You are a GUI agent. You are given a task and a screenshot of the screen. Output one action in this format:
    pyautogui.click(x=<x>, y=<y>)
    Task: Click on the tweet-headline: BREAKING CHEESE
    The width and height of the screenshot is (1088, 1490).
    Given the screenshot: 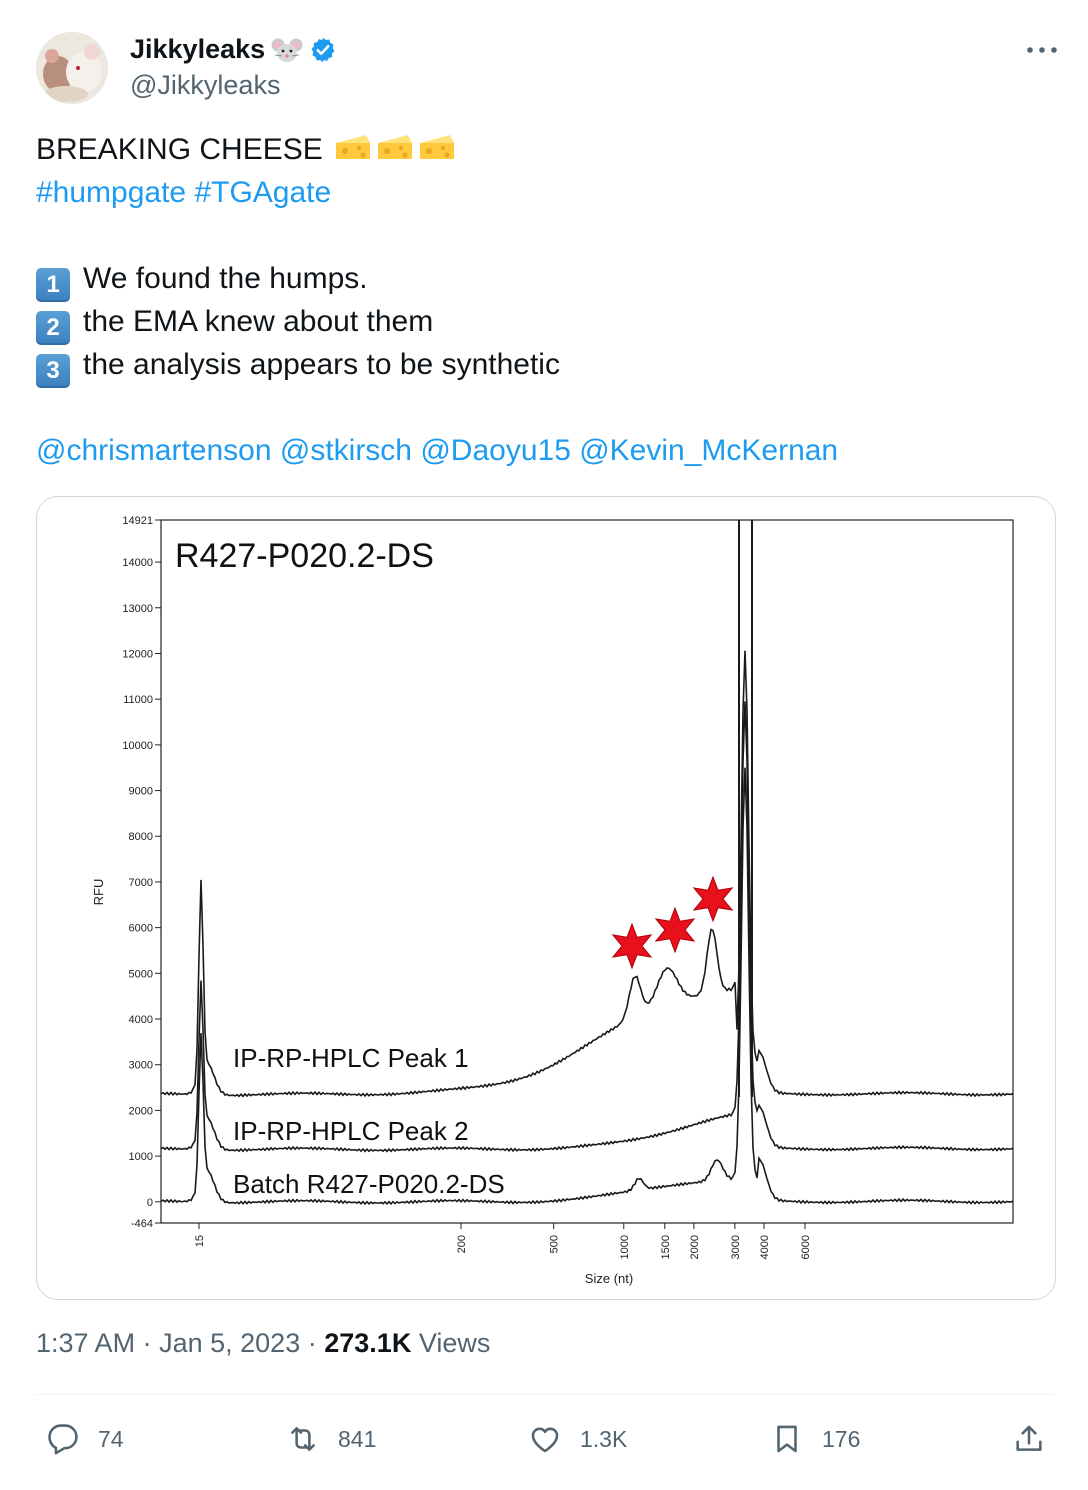 What is the action you would take?
    pyautogui.click(x=179, y=149)
    